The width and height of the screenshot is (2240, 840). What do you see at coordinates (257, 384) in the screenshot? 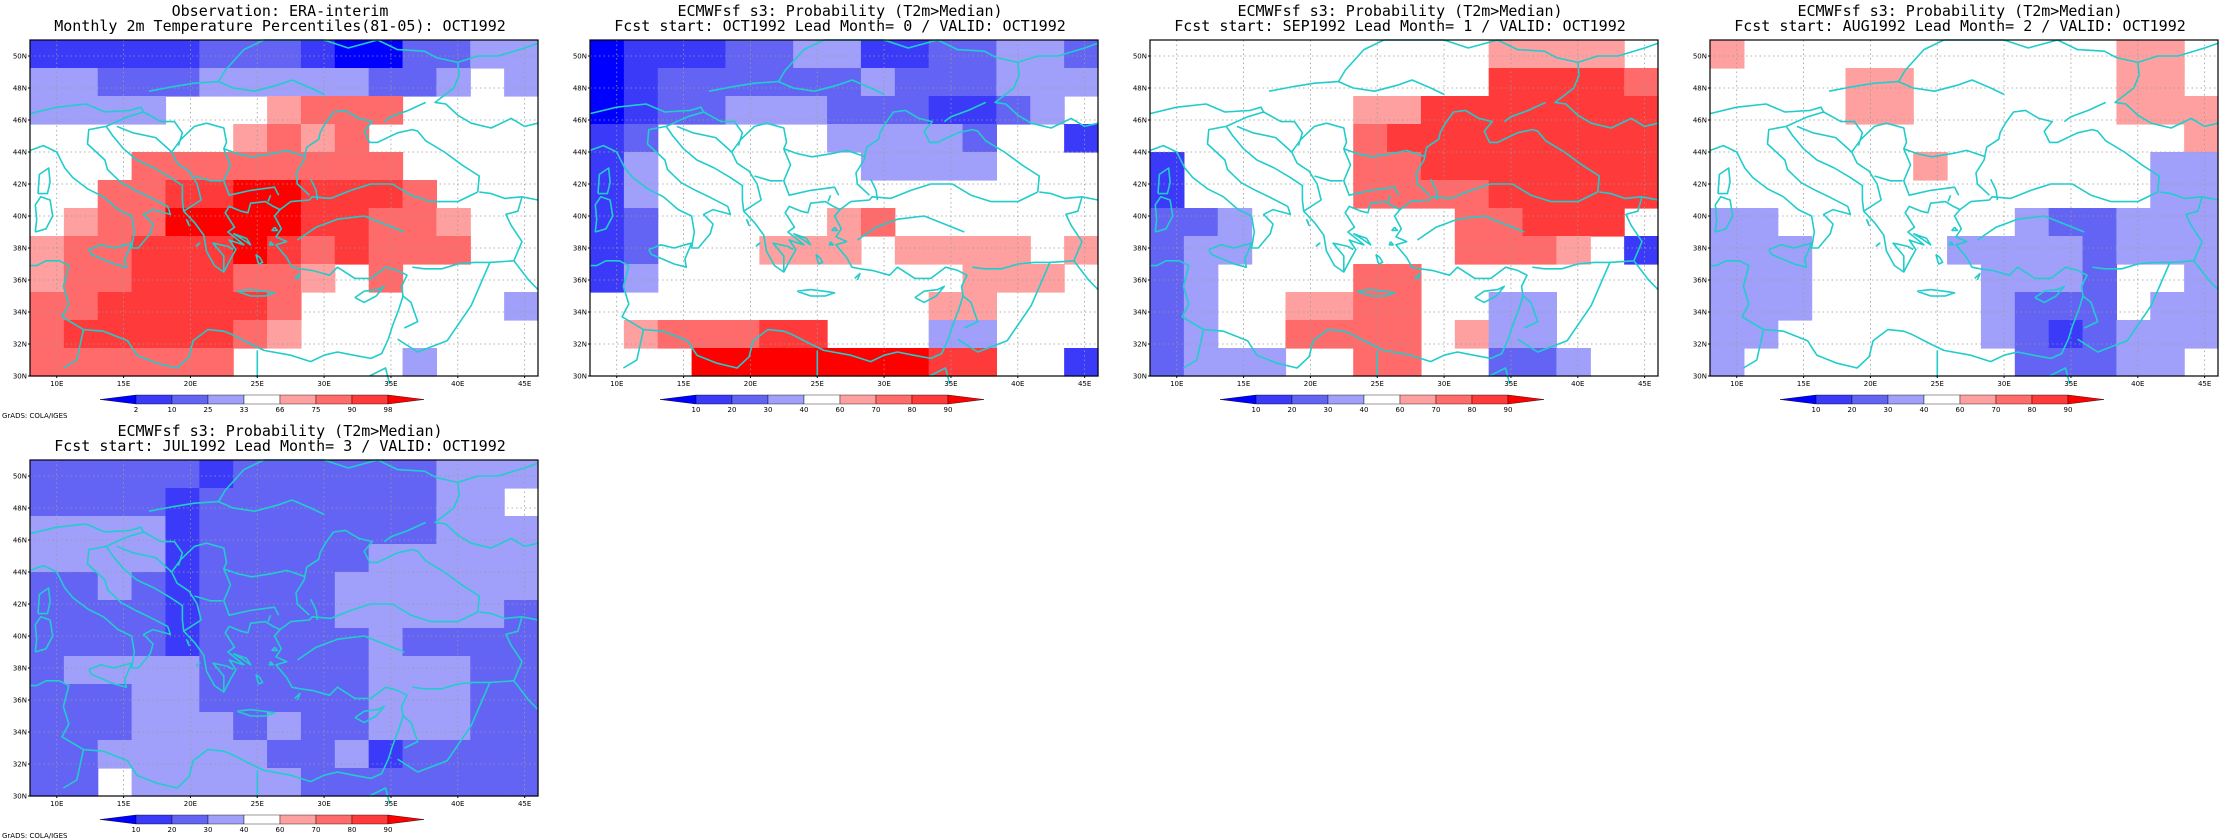
I see `lon-tick-label: 25E` at bounding box center [257, 384].